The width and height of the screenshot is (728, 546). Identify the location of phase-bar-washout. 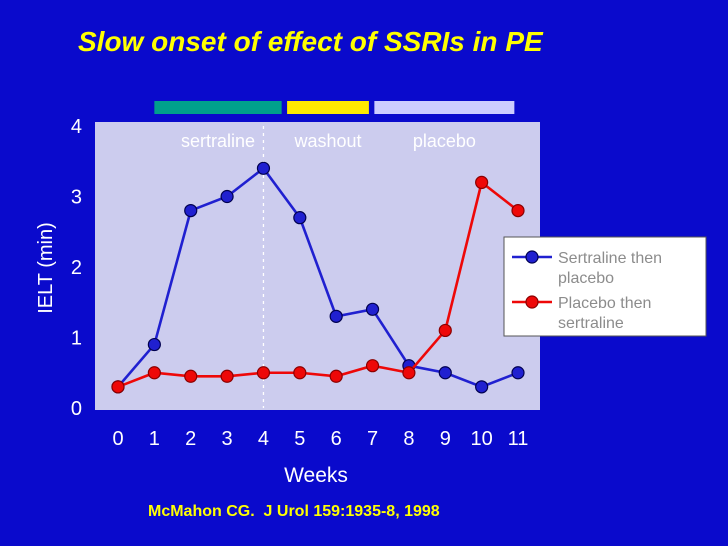
(328, 107).